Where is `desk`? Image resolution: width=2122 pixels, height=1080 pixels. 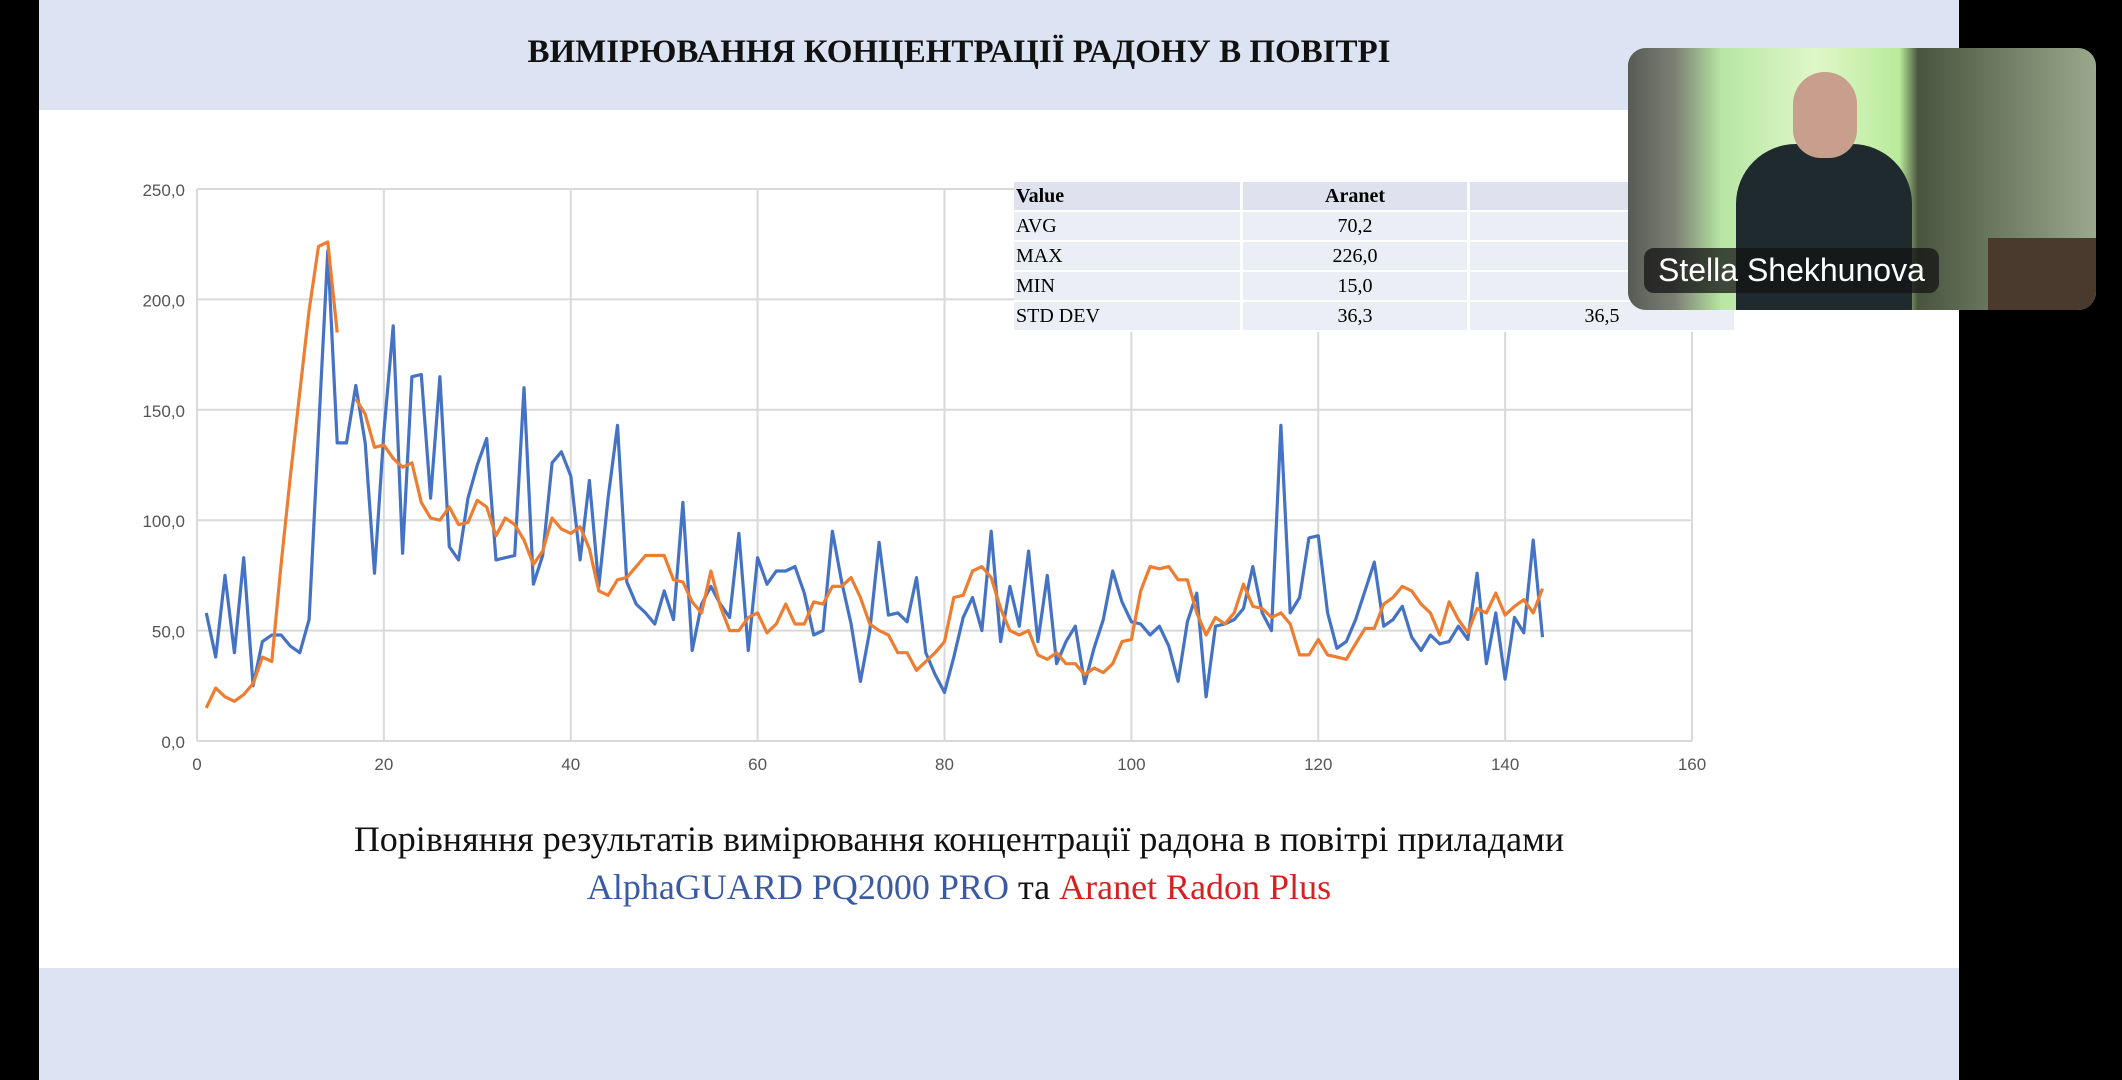
desk is located at coordinates (2042, 274).